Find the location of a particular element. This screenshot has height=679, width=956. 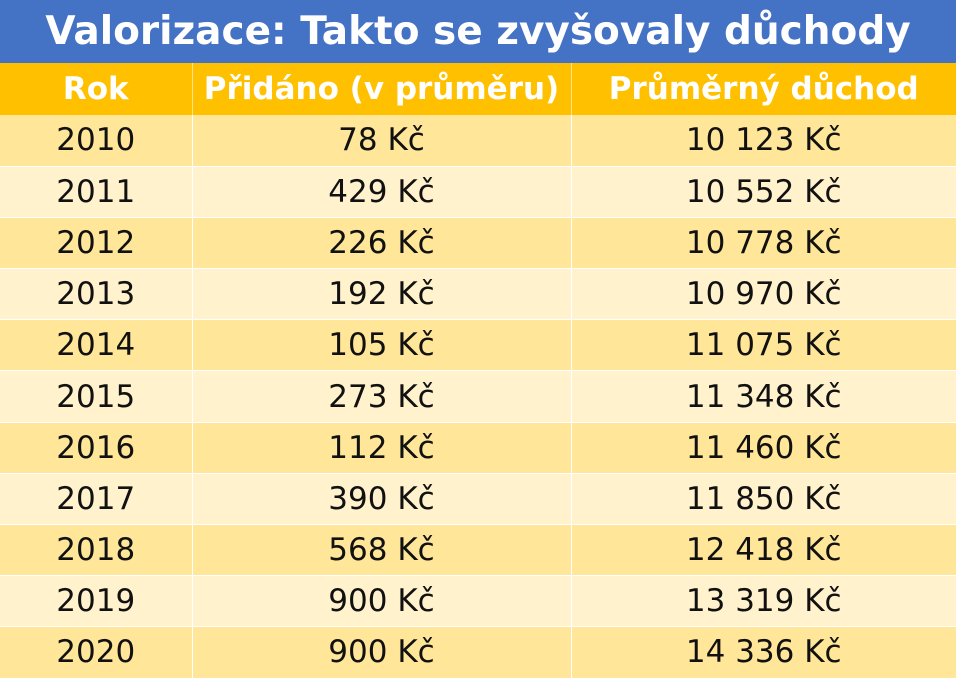

cell-average-pension: 10 123 Kč is located at coordinates (763, 141).